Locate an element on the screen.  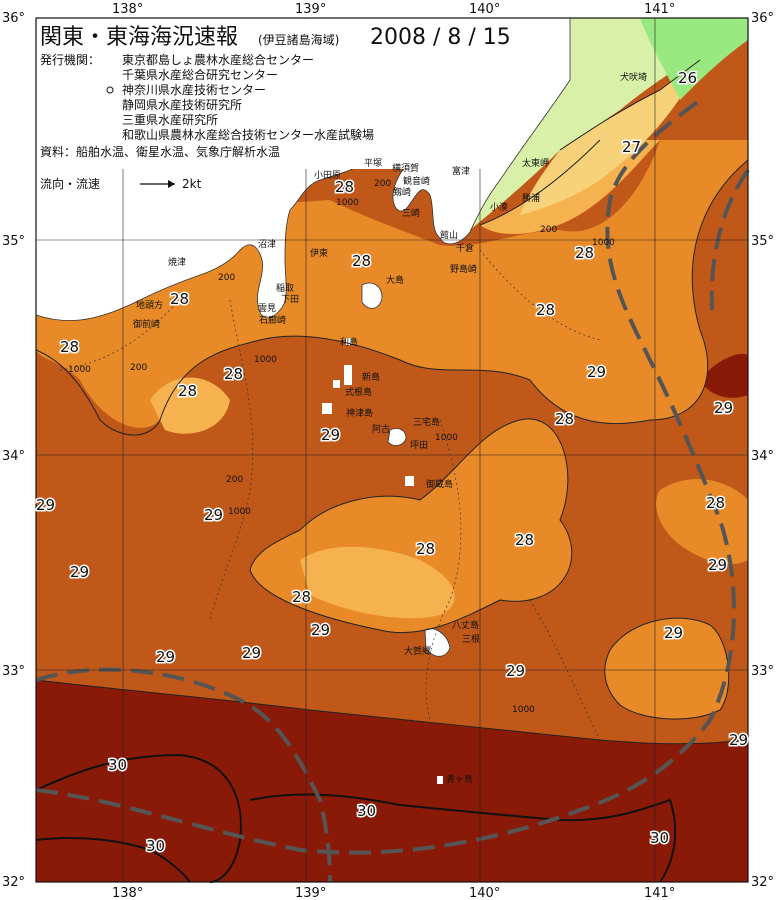
place-miyakejima: 三宅島 is located at coordinates (426, 422).